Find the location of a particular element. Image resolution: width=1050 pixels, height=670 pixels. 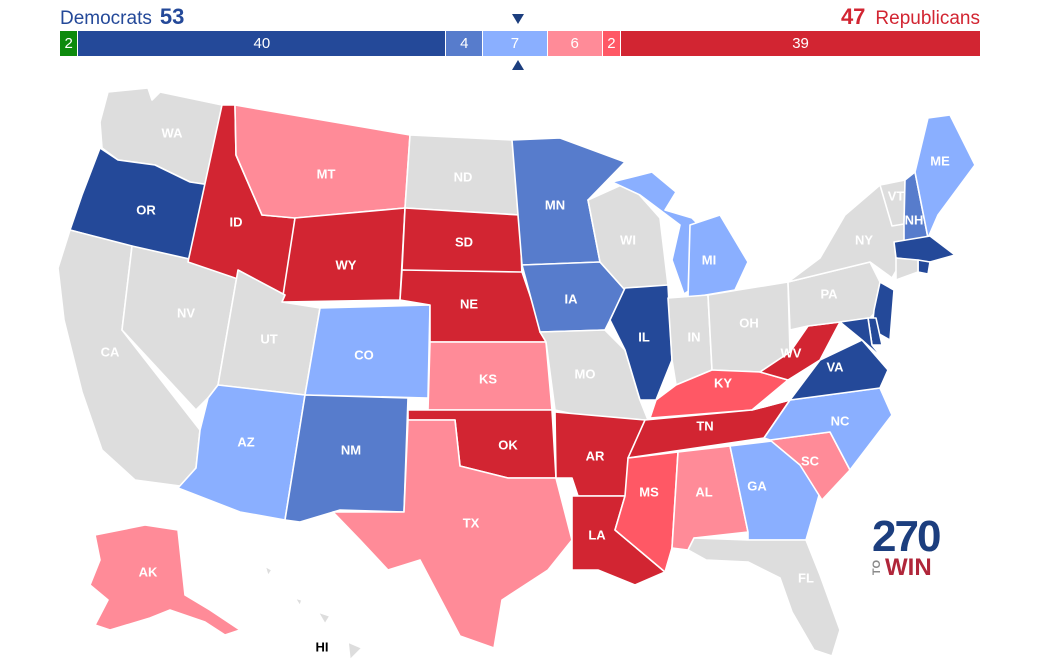

majority-marker-bottom-icon is located at coordinates (518, 65).